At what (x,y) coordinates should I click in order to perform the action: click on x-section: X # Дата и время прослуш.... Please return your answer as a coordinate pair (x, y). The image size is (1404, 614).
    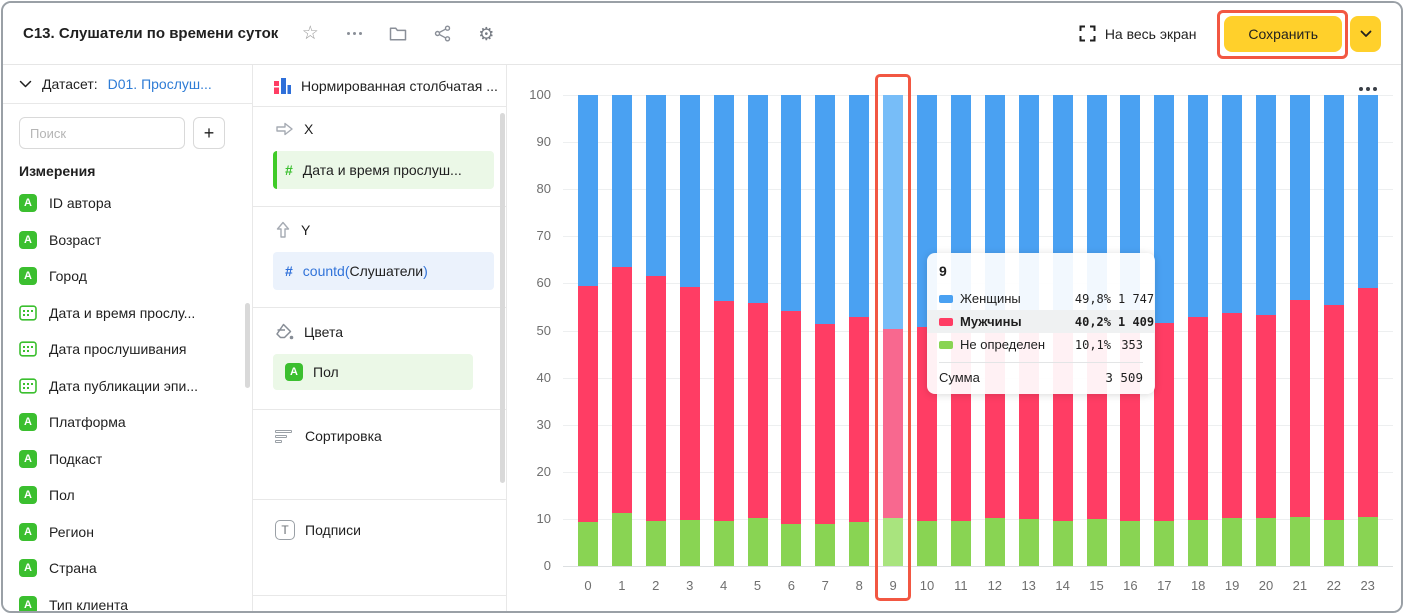
    Looking at the image, I should click on (379, 157).